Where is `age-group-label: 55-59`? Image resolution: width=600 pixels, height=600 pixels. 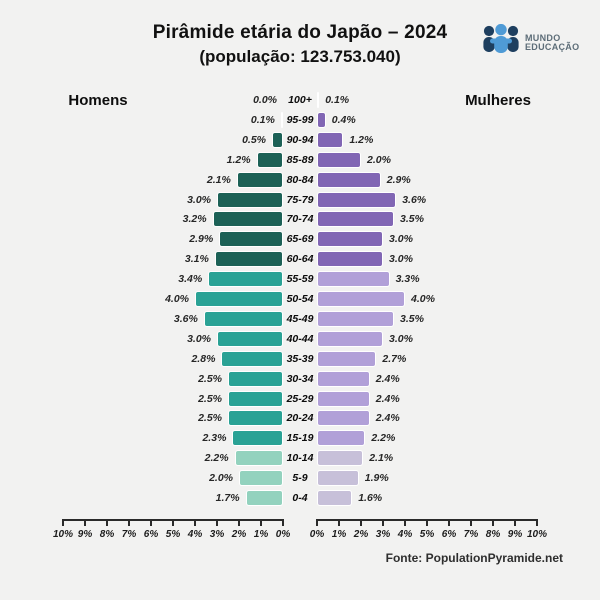
age-group-label: 55-59 is located at coordinates (300, 279).